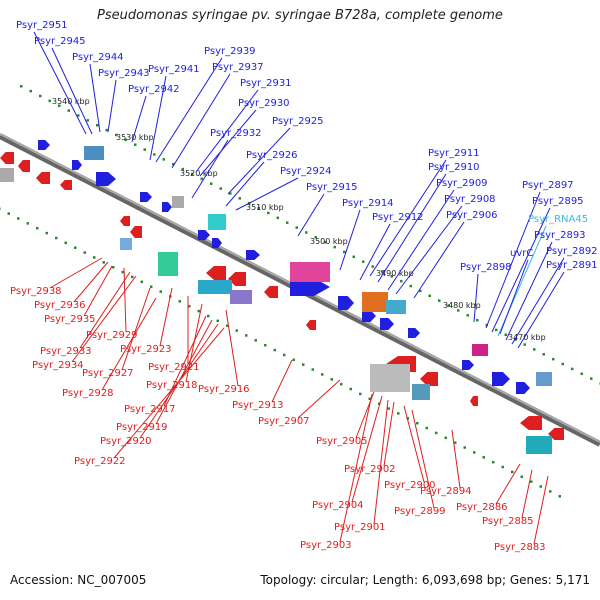 The image size is (600, 600). I want to click on lower-gene-label: Psyr_2899, so click(420, 511).